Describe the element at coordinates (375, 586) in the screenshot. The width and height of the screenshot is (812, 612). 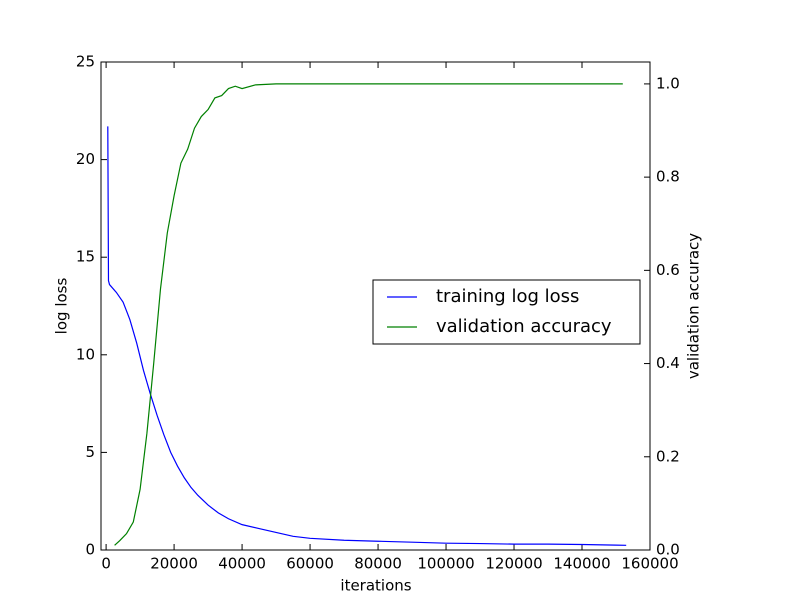
I see `x-axis-label: iterations` at that location.